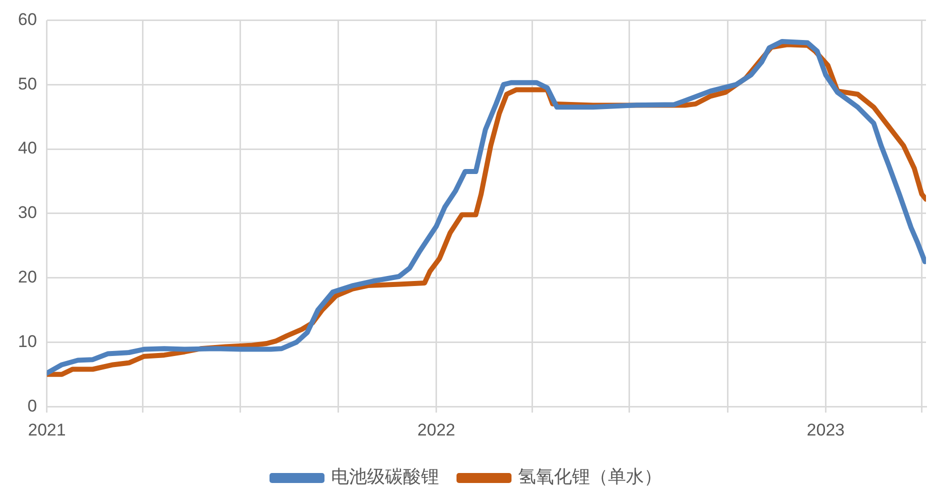 The width and height of the screenshot is (934, 497). What do you see at coordinates (27, 148) in the screenshot?
I see `y-tick-label: 40` at bounding box center [27, 148].